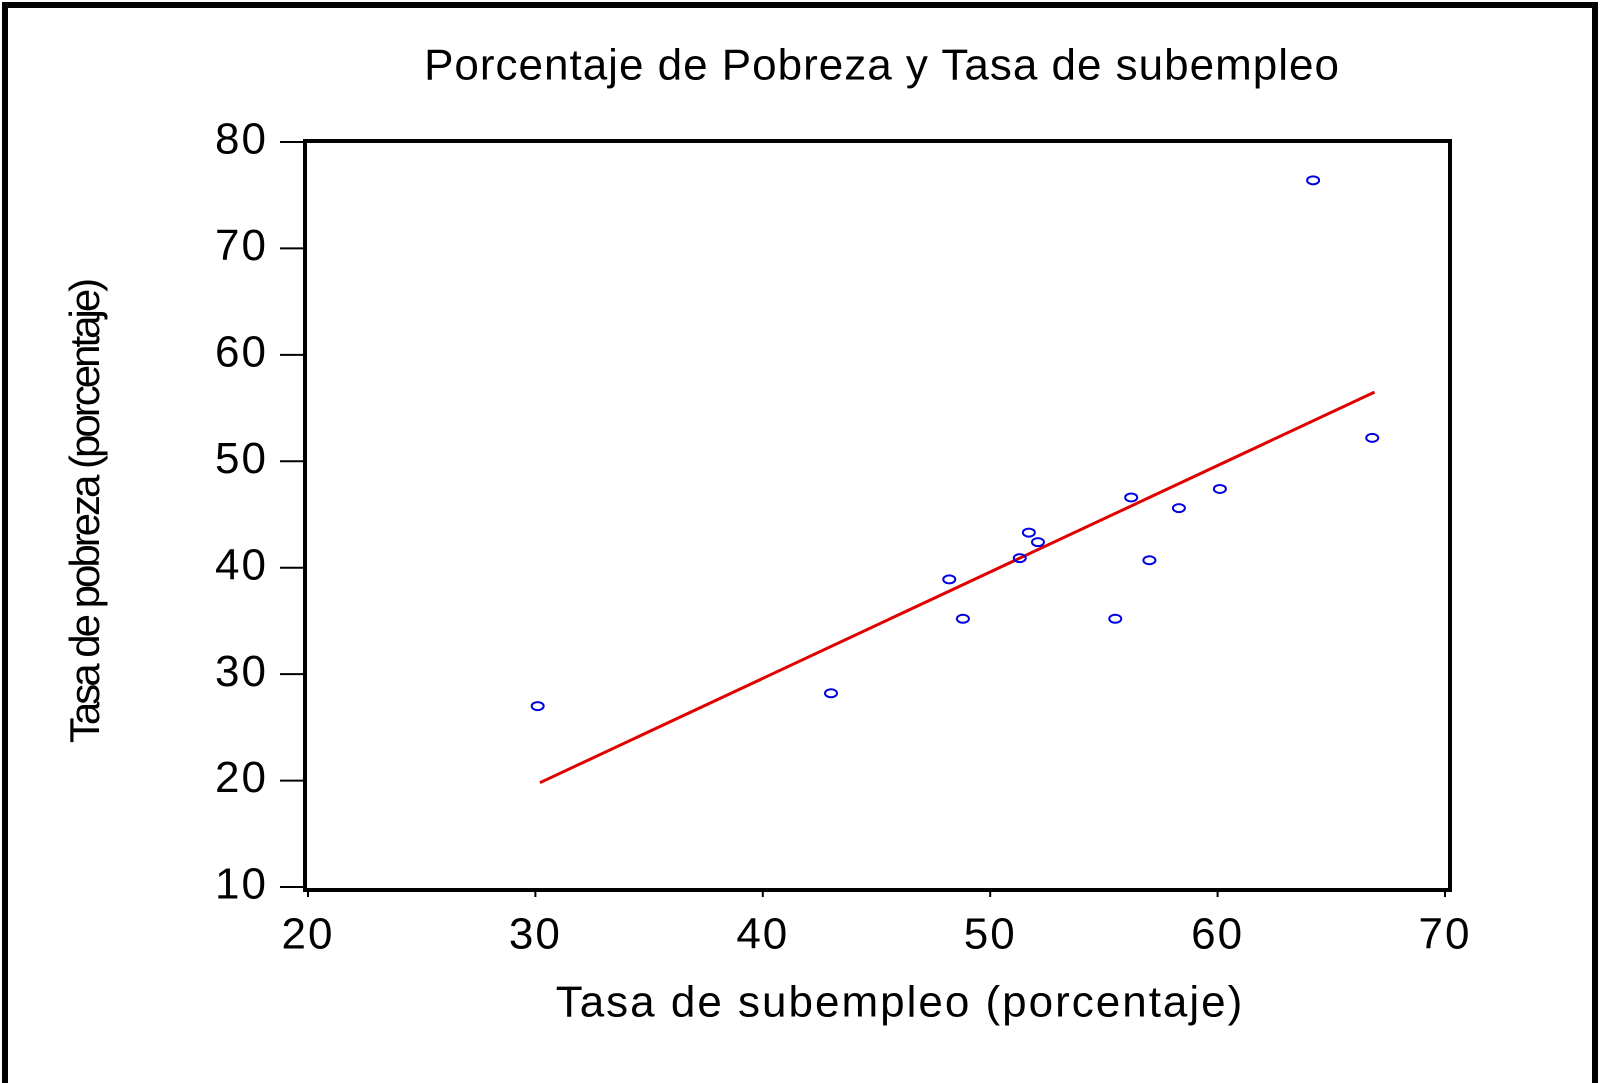 This screenshot has width=1600, height=1083. Describe the element at coordinates (84, 511) in the screenshot. I see `y-axis-label: Tasa de pobreza (porcentaje)` at that location.